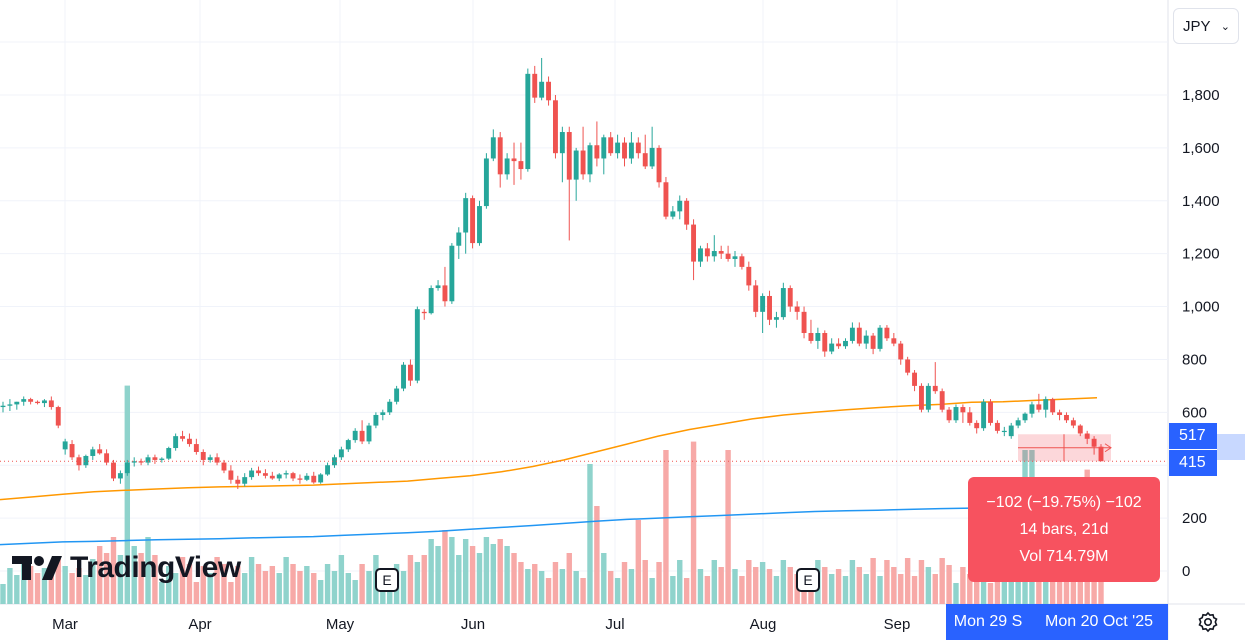  I want to click on tradingview-logo: TradingView, so click(126, 568).